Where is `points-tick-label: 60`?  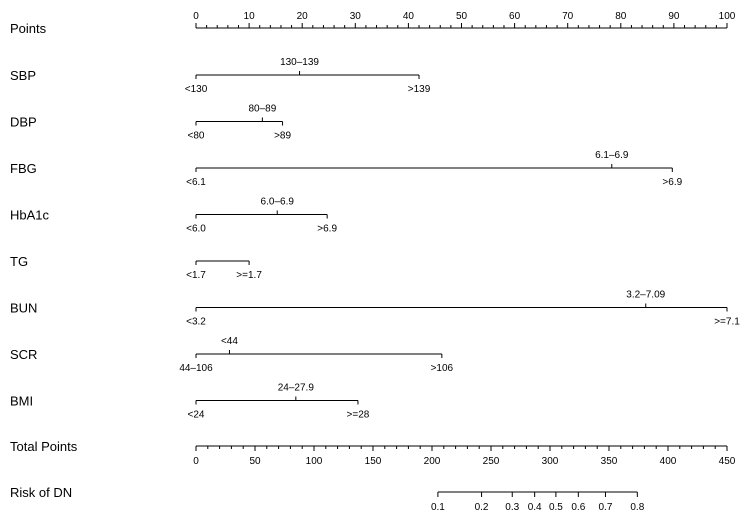 points-tick-label: 60 is located at coordinates (515, 16).